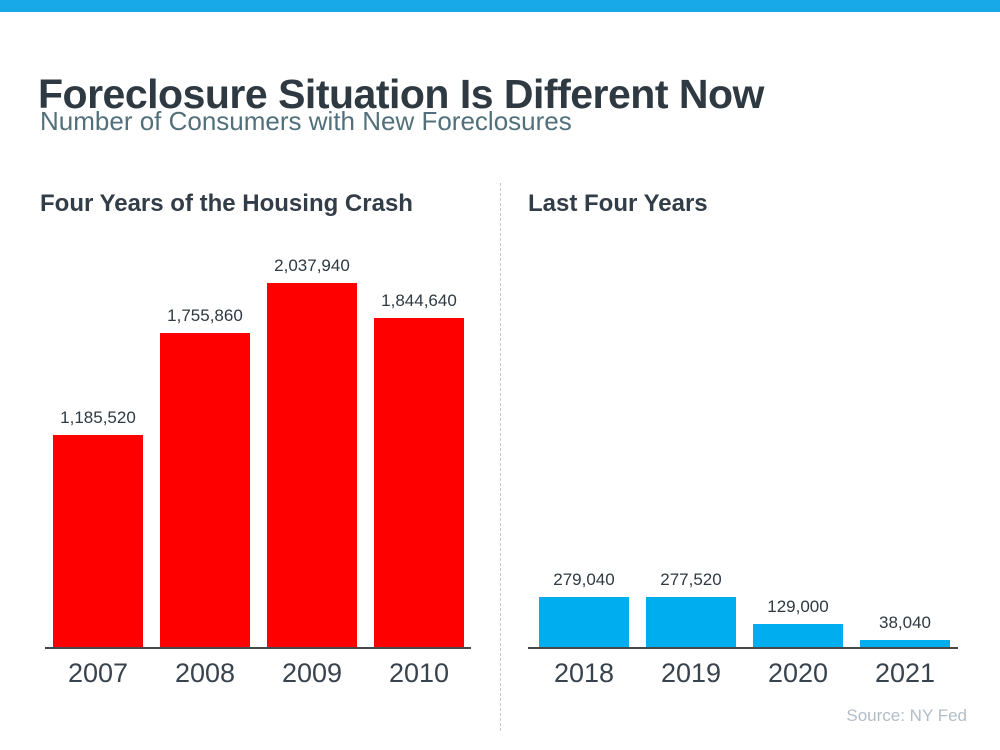 The image size is (1000, 750). What do you see at coordinates (798, 635) in the screenshot?
I see `bar-fill-2020` at bounding box center [798, 635].